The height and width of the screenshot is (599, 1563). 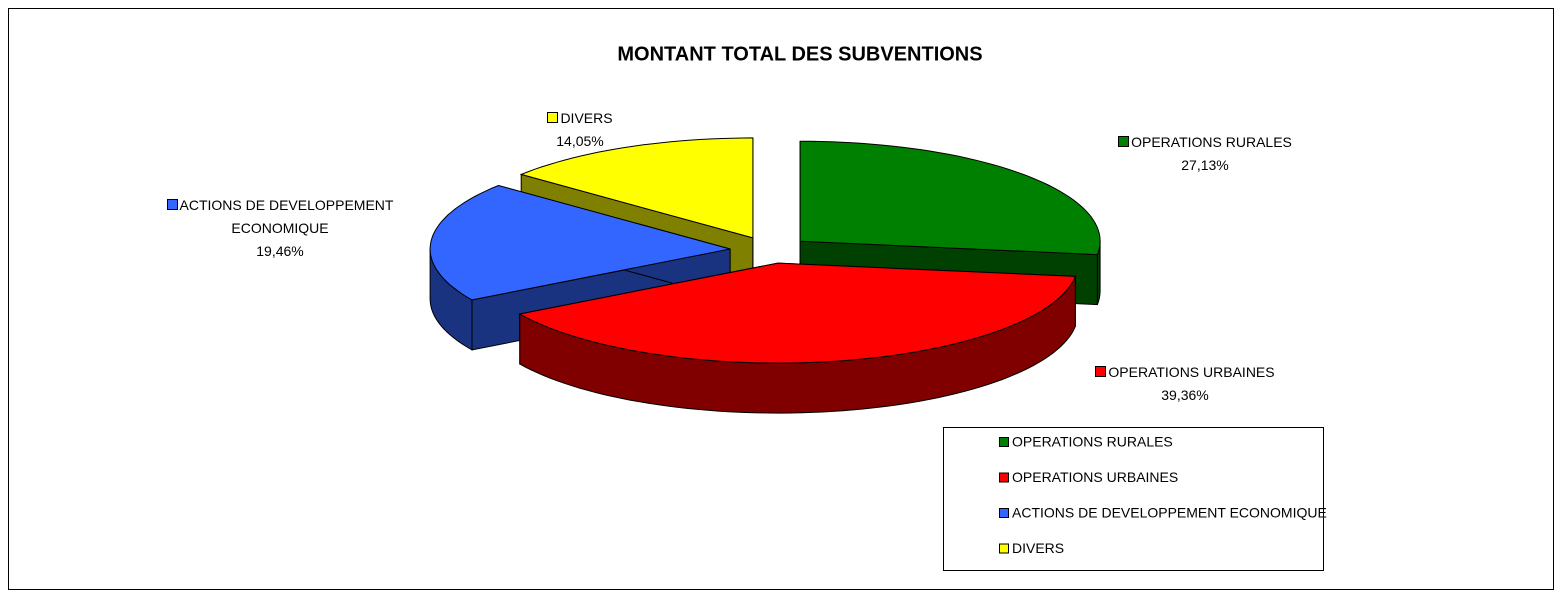 I want to click on legend-label: ACTIONS DE DEVELOPPEMENT ECONOMIQUE, so click(x=1169, y=513).